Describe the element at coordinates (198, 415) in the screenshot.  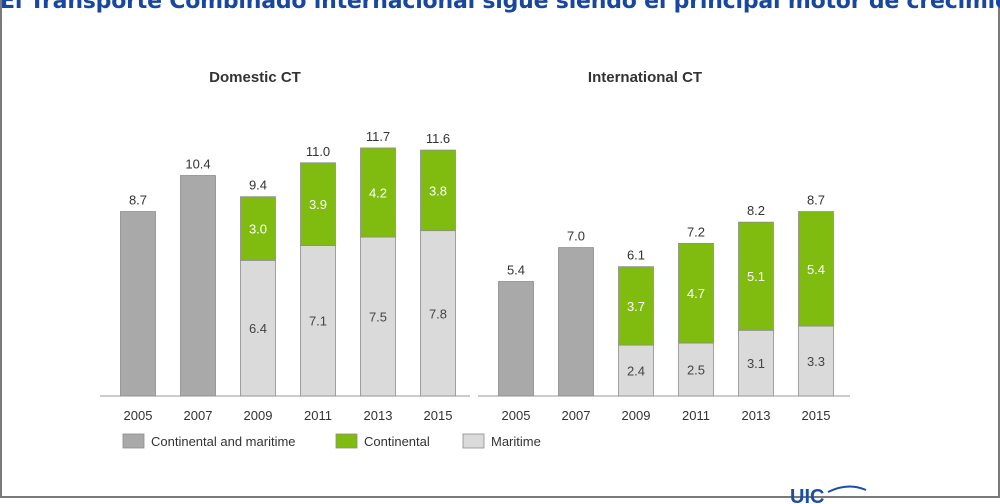
I see `domestic-tick-label-2007: 2007` at that location.